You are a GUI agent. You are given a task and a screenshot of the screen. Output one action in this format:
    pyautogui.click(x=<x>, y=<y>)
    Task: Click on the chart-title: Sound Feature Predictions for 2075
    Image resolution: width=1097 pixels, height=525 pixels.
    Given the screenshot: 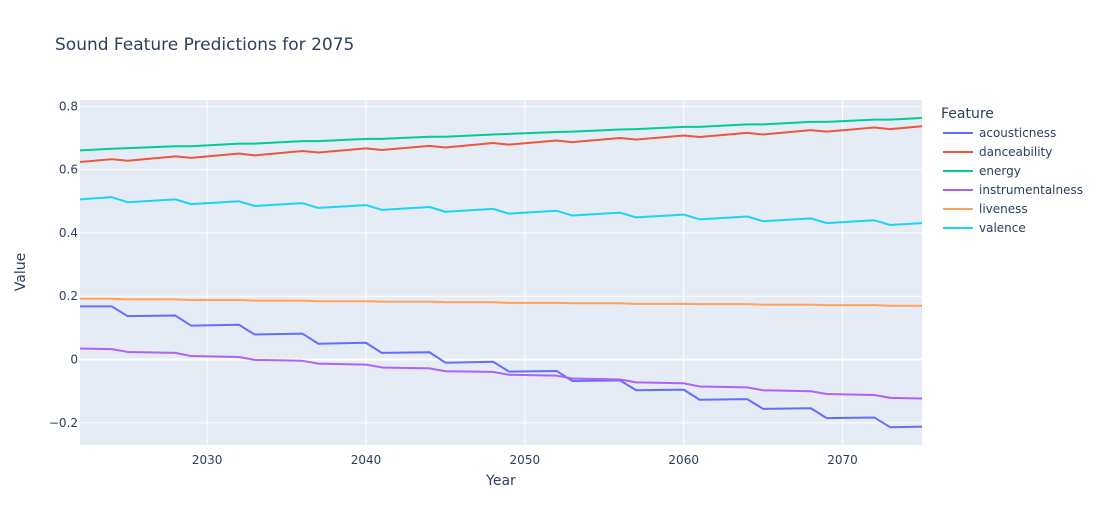 What is the action you would take?
    pyautogui.click(x=204, y=45)
    